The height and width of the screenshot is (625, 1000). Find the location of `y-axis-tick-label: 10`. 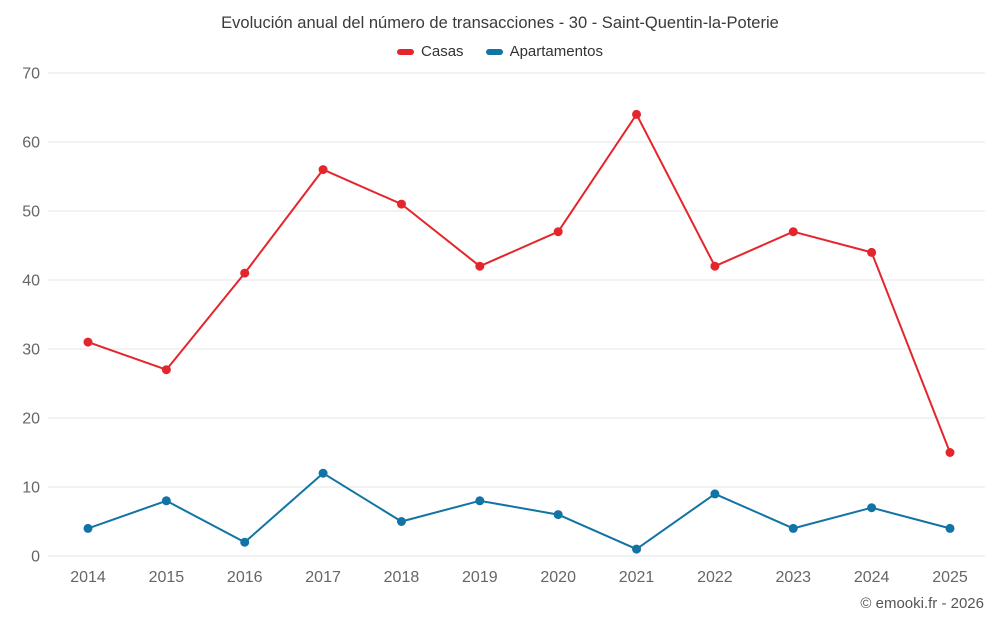

y-axis-tick-label: 10 is located at coordinates (31, 488).